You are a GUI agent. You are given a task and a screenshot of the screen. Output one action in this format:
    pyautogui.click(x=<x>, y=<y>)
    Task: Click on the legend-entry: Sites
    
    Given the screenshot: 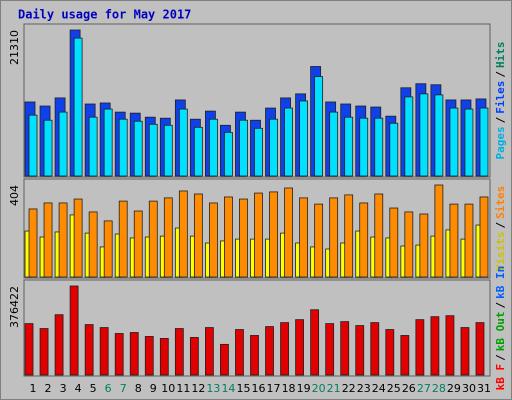 What is the action you would take?
    pyautogui.click(x=500, y=202)
    